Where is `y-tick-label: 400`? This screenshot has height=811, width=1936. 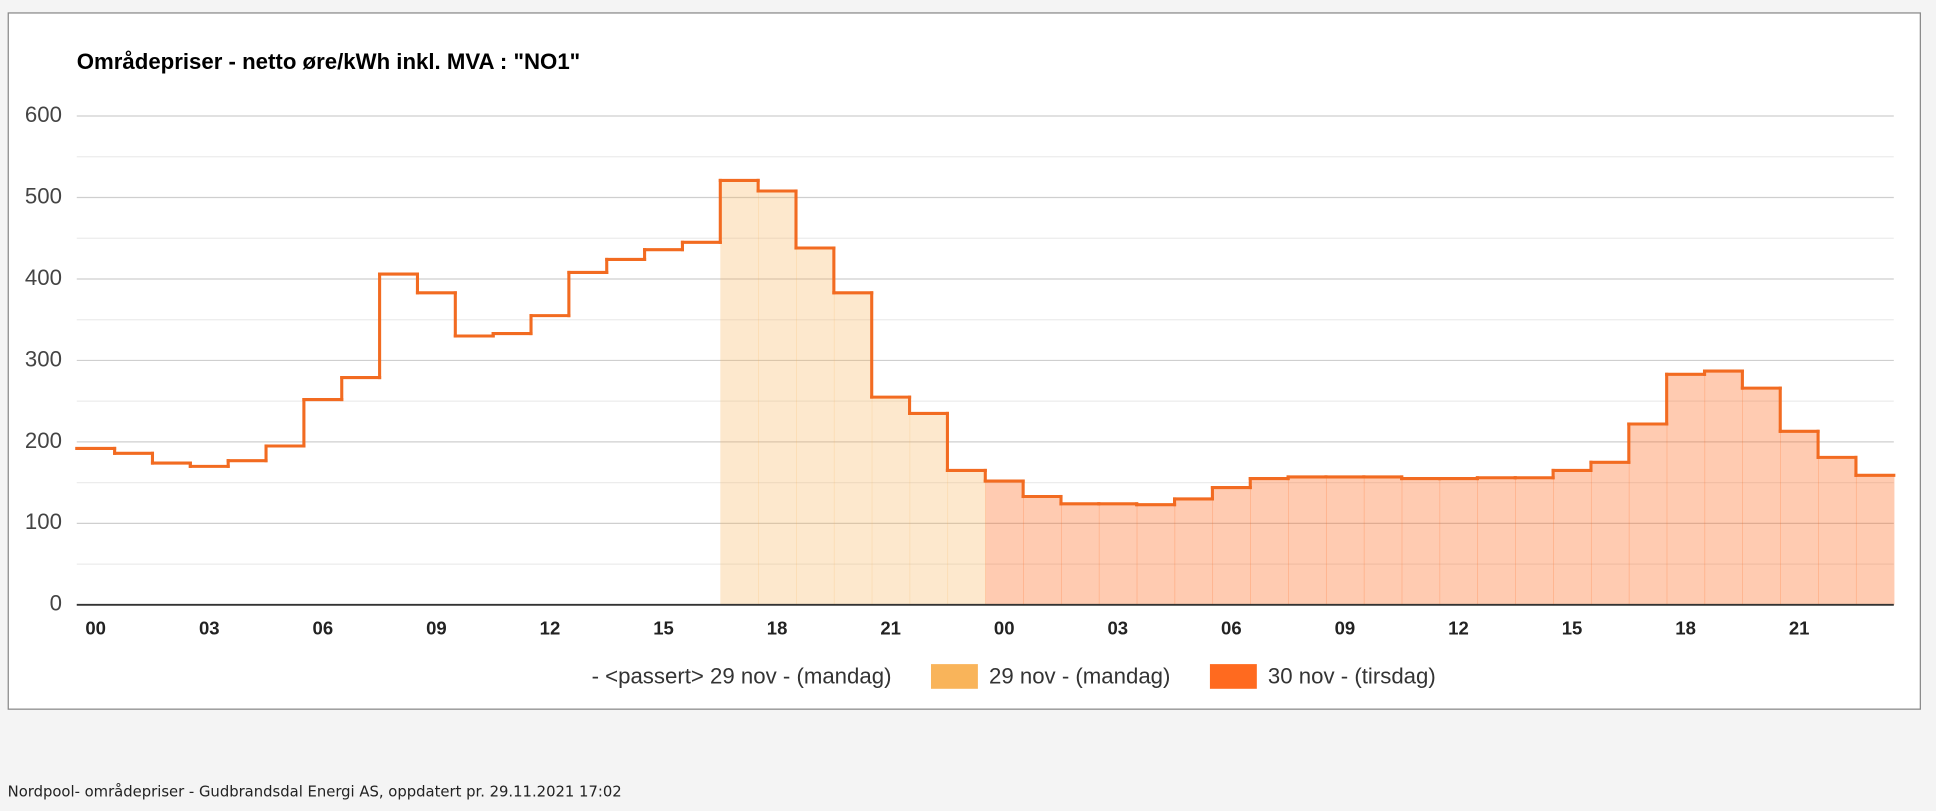
y-tick-label: 400 is located at coordinates (43, 277).